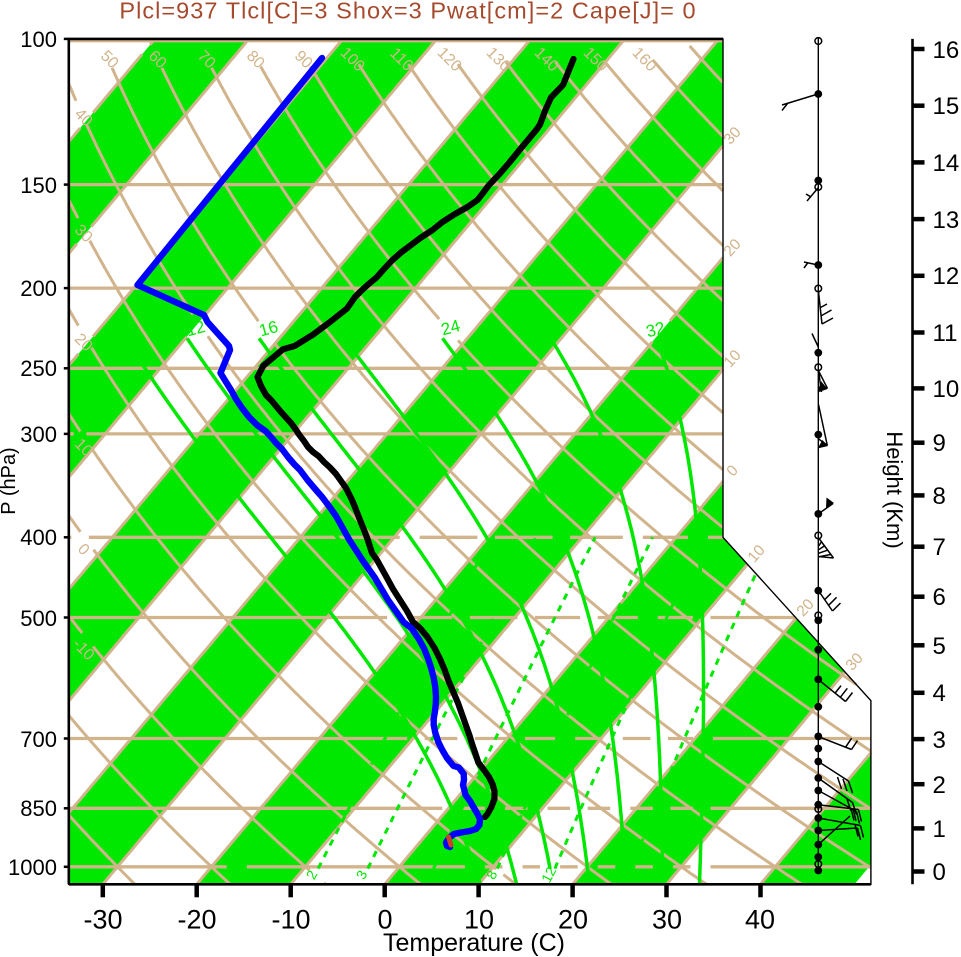 The width and height of the screenshot is (961, 957). I want to click on svg-text: 500, so click(38, 618).